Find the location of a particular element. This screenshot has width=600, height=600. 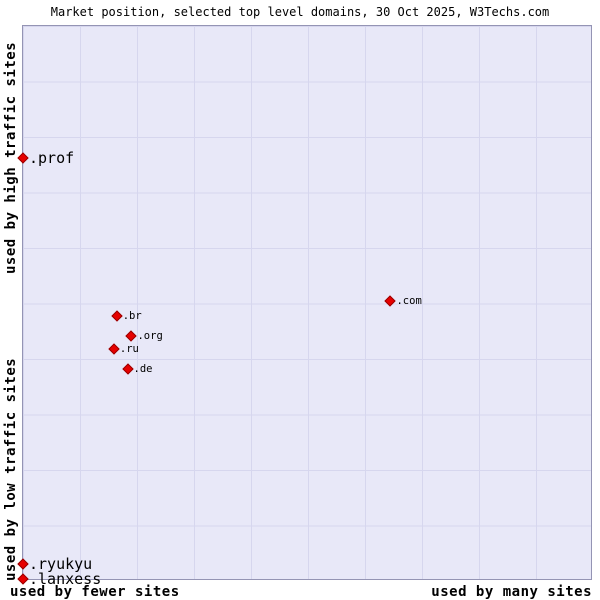

point-label: .de is located at coordinates (143, 368).